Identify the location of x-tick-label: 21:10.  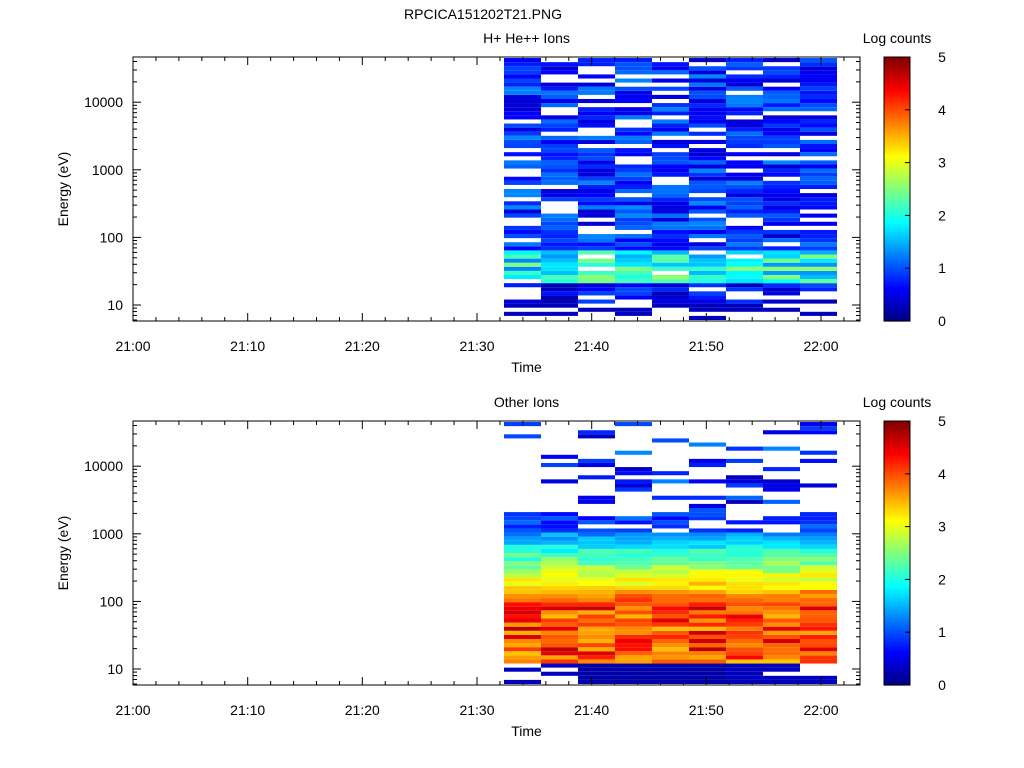
(247, 710).